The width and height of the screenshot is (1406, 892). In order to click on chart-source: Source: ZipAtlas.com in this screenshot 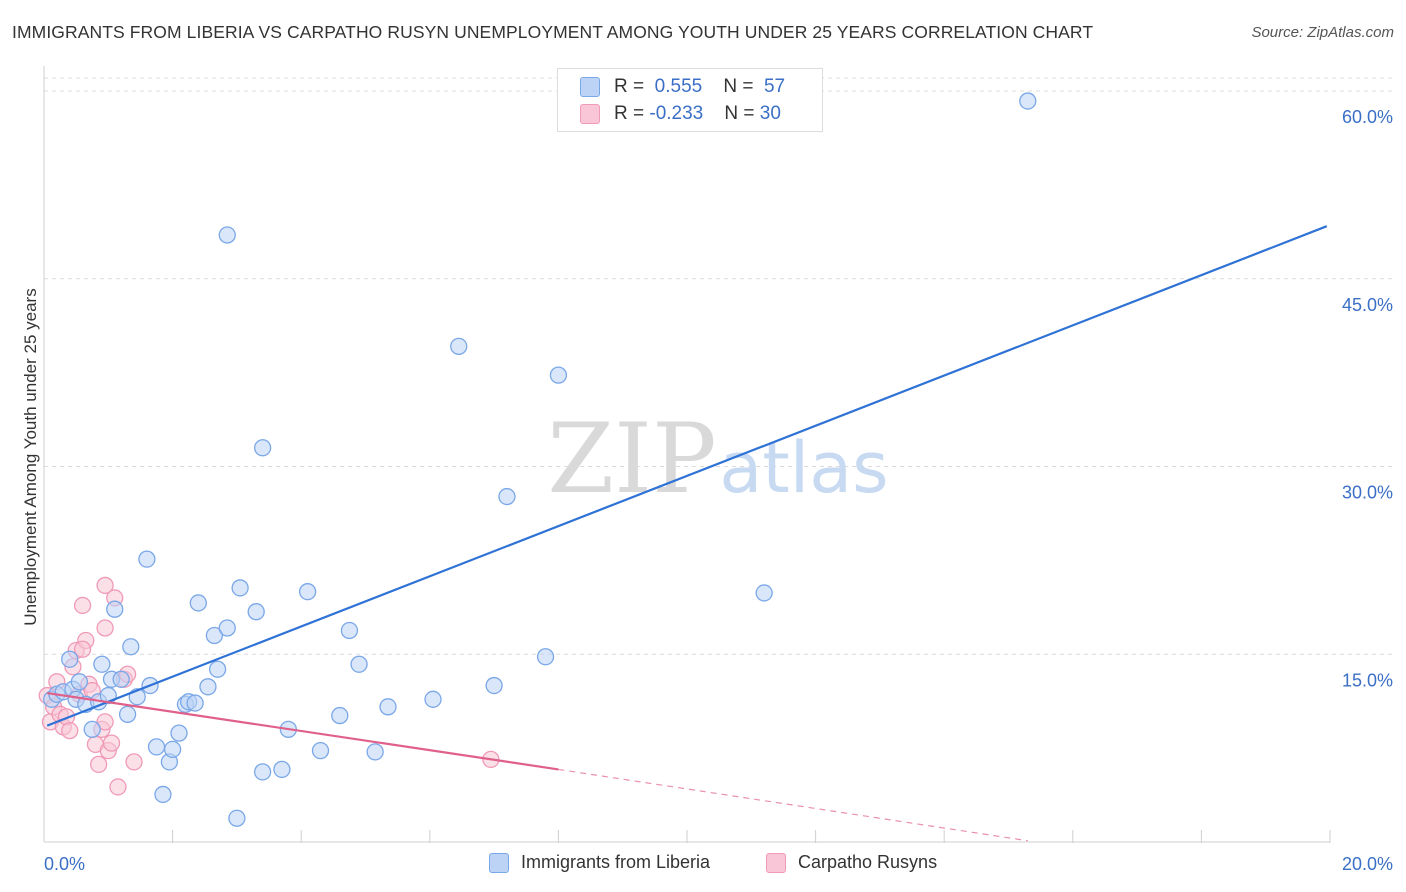, I will do `click(1322, 32)`.